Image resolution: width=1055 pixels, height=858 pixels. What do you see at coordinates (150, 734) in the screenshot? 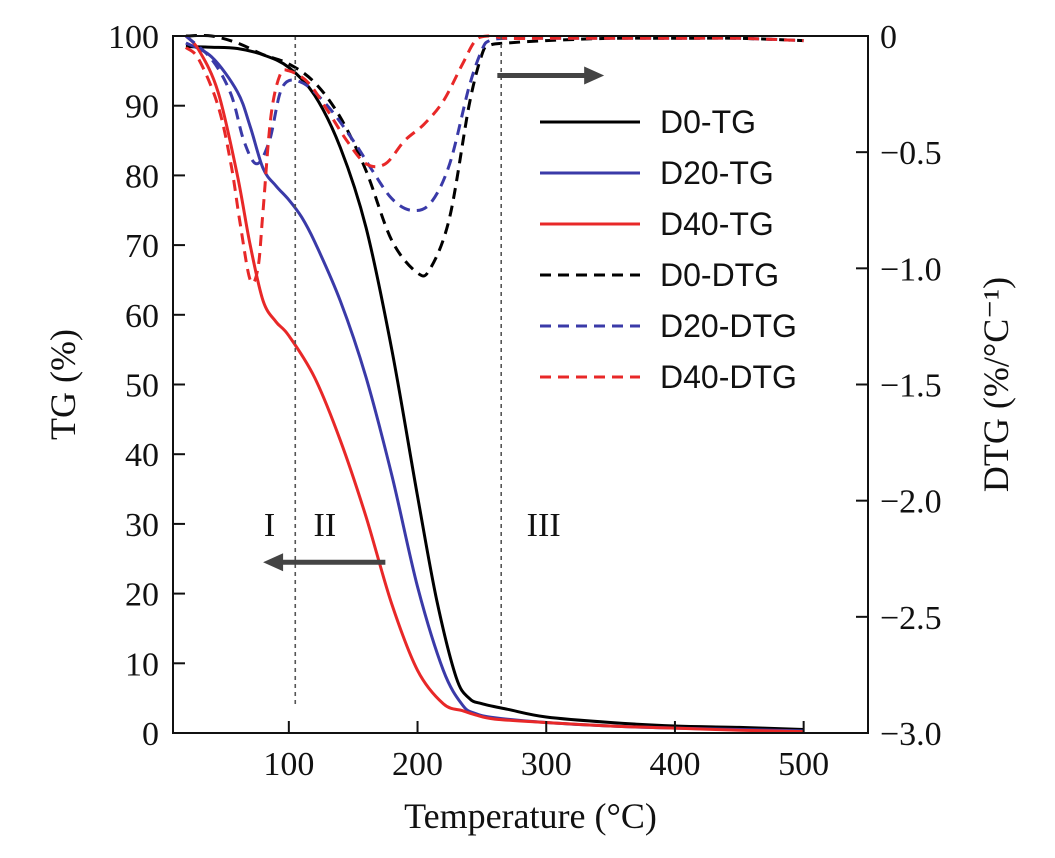
I see `y-left-tick-label: 0` at bounding box center [150, 734].